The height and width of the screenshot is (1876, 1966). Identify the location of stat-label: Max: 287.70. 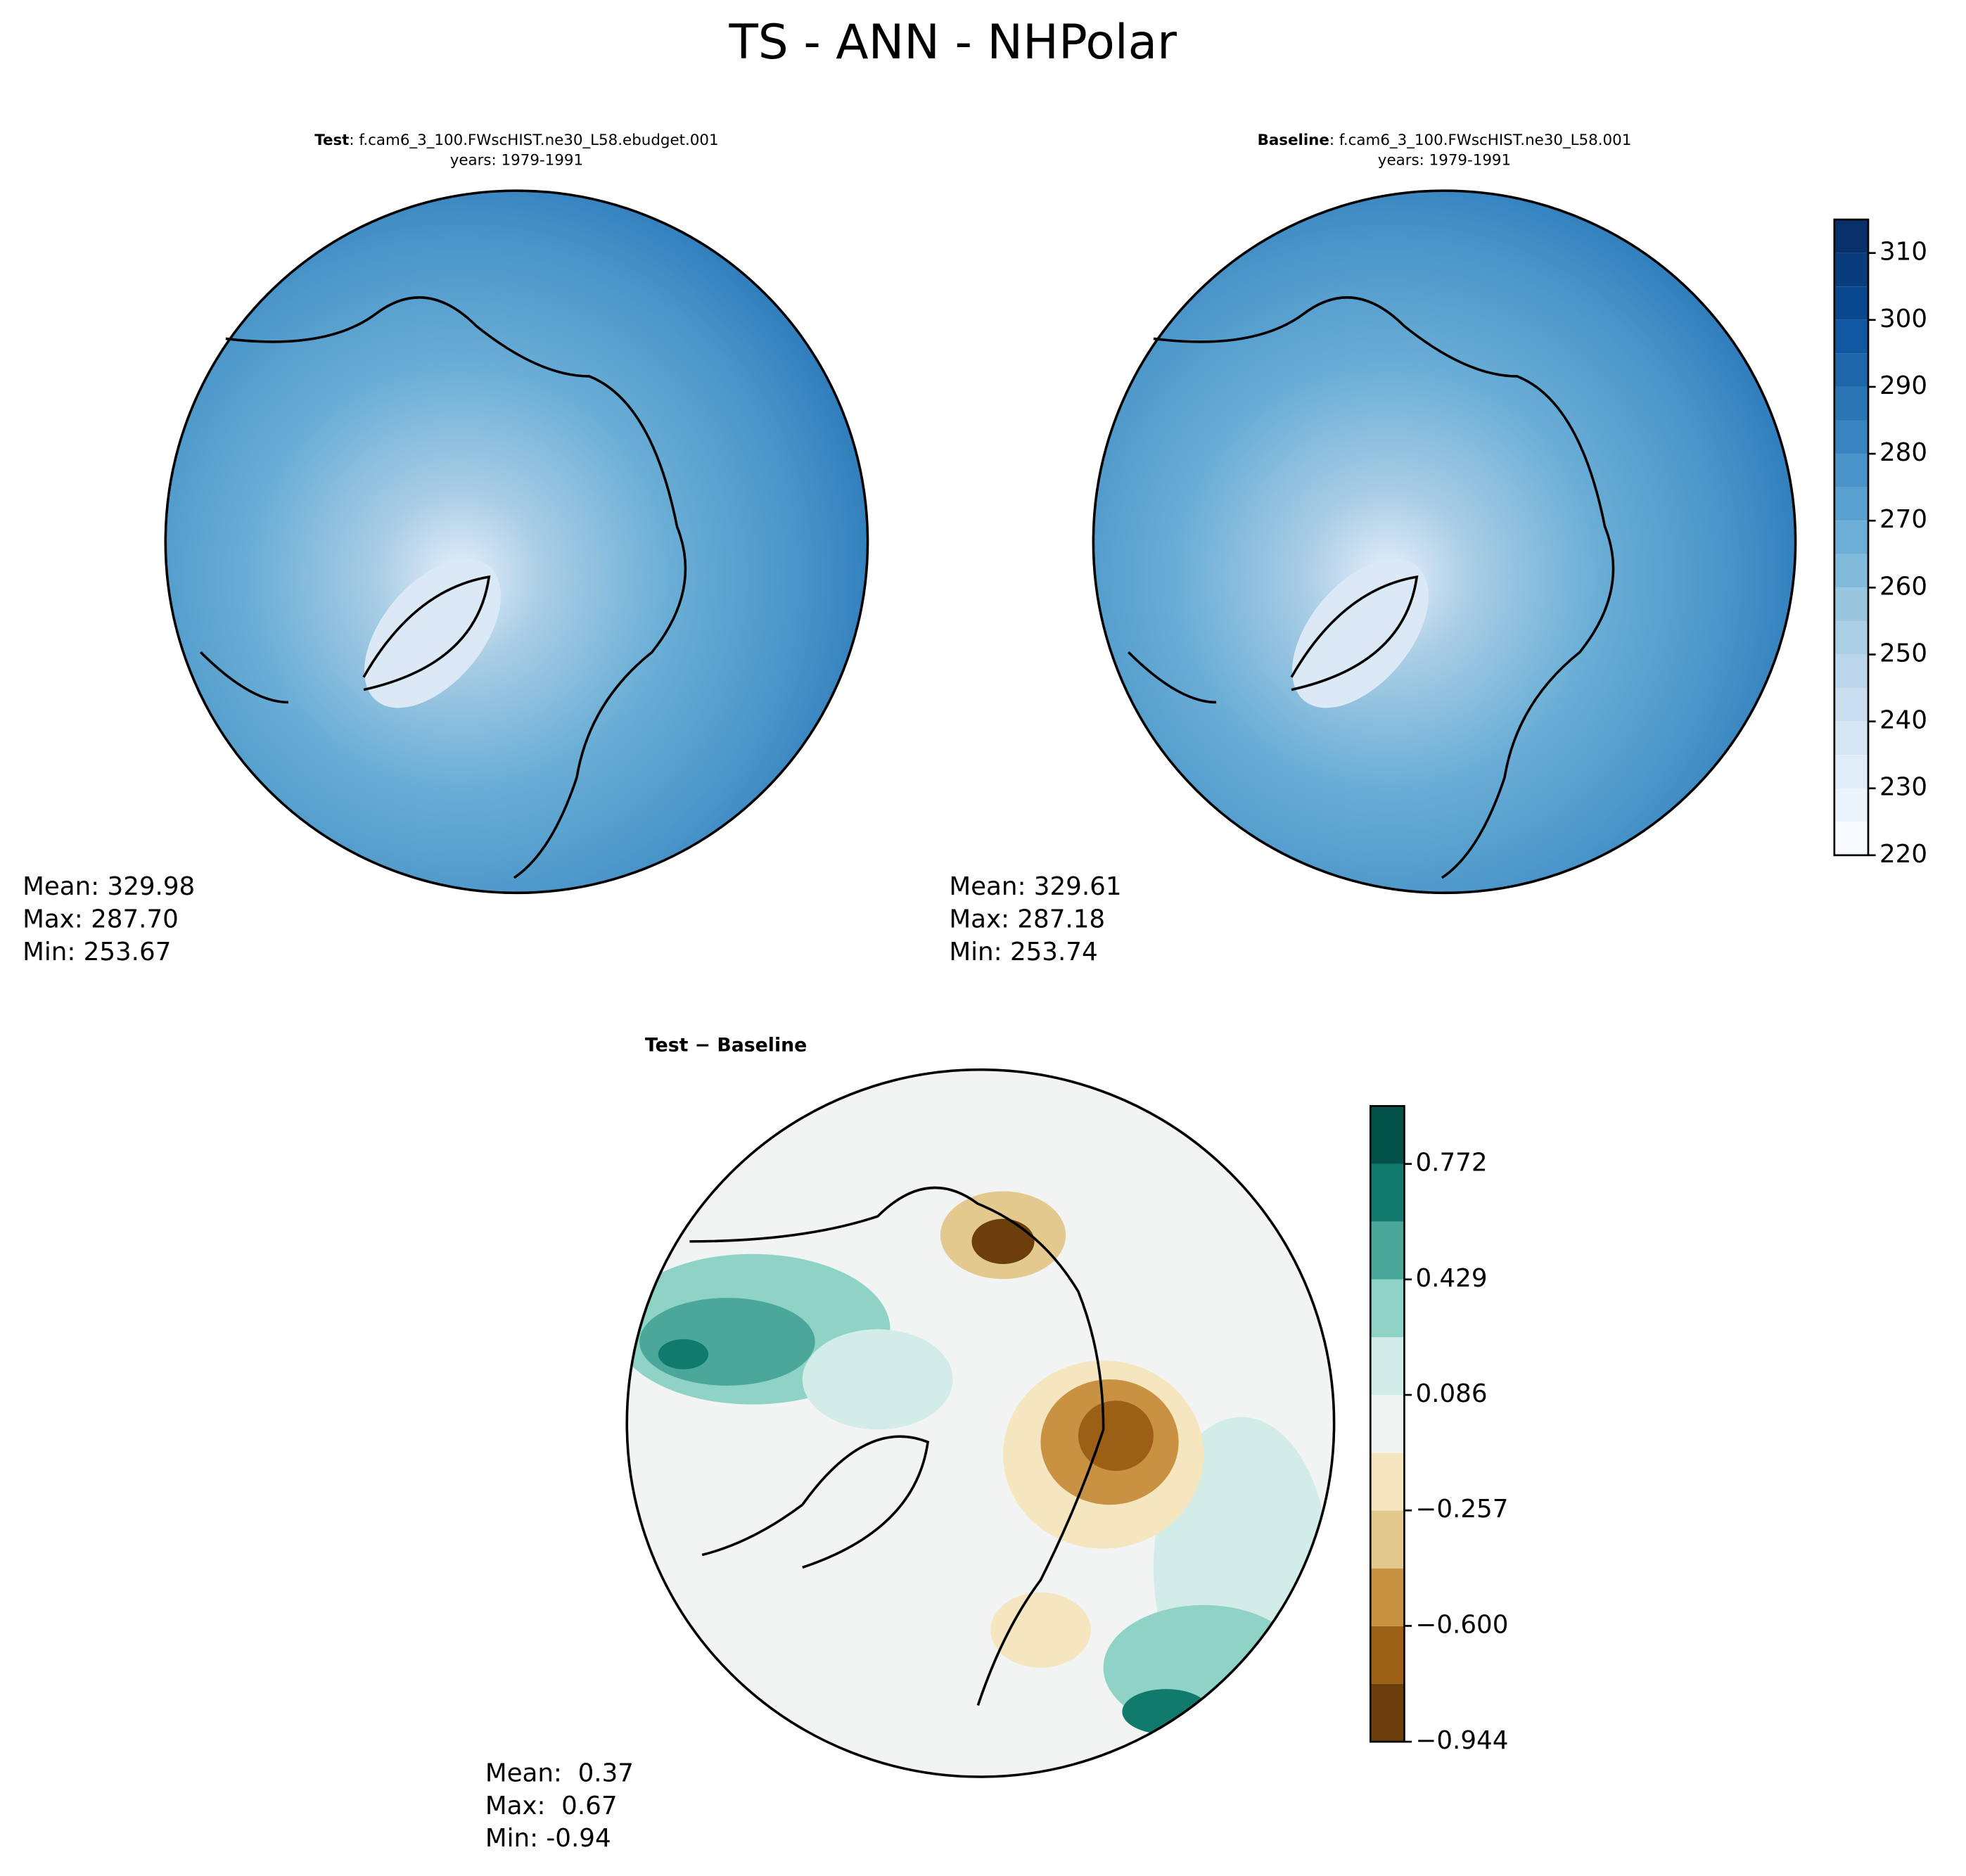
(101, 920).